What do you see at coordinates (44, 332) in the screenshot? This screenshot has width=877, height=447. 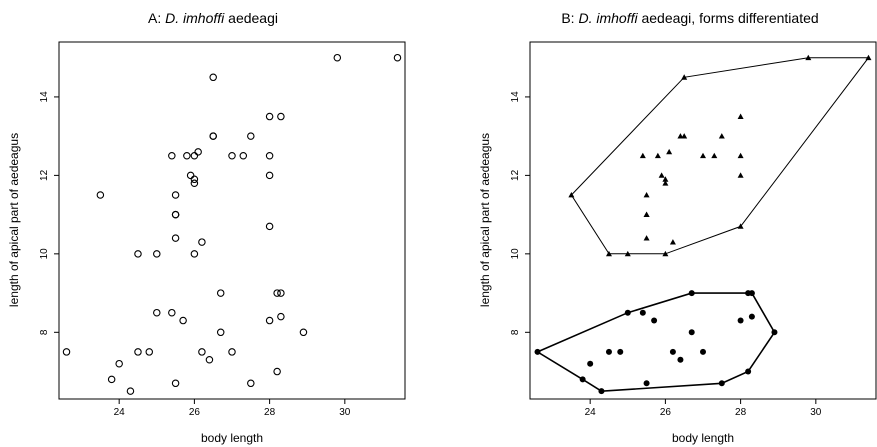 I see `panel-a-y-tick-label: 8` at bounding box center [44, 332].